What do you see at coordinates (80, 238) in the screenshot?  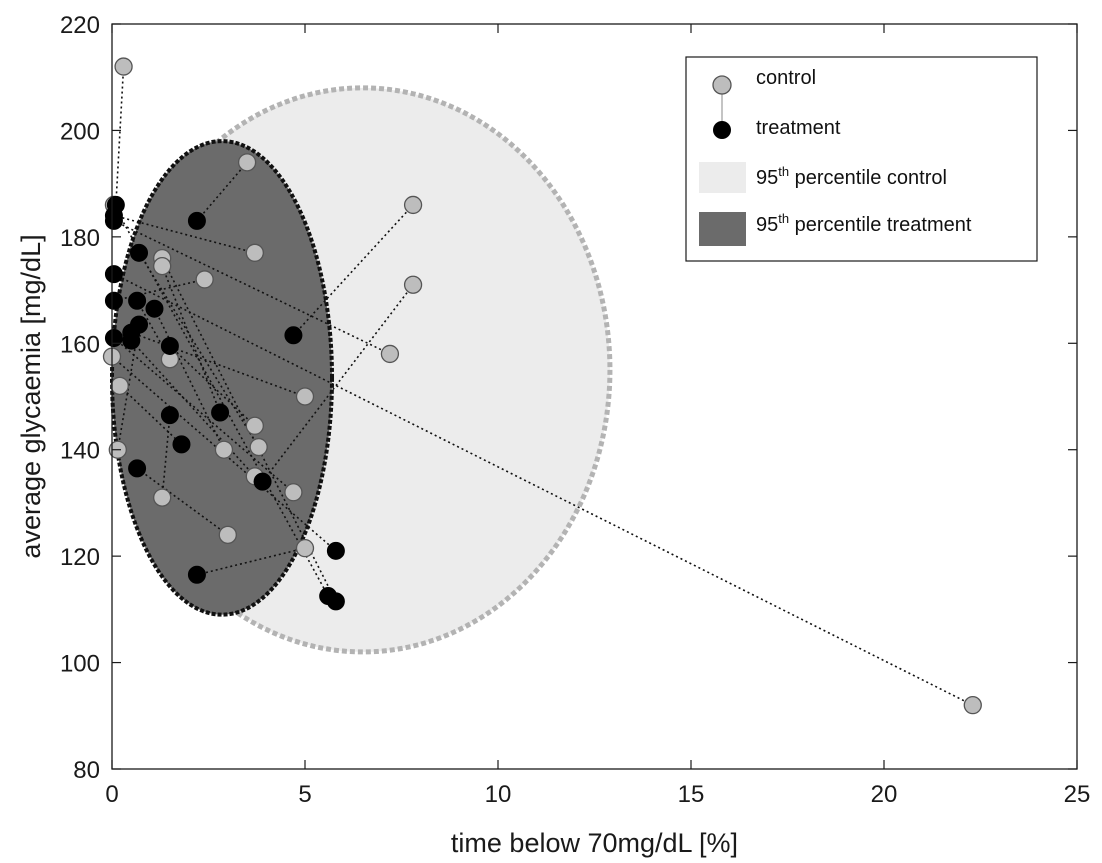 I see `y-tick-label: 180` at bounding box center [80, 238].